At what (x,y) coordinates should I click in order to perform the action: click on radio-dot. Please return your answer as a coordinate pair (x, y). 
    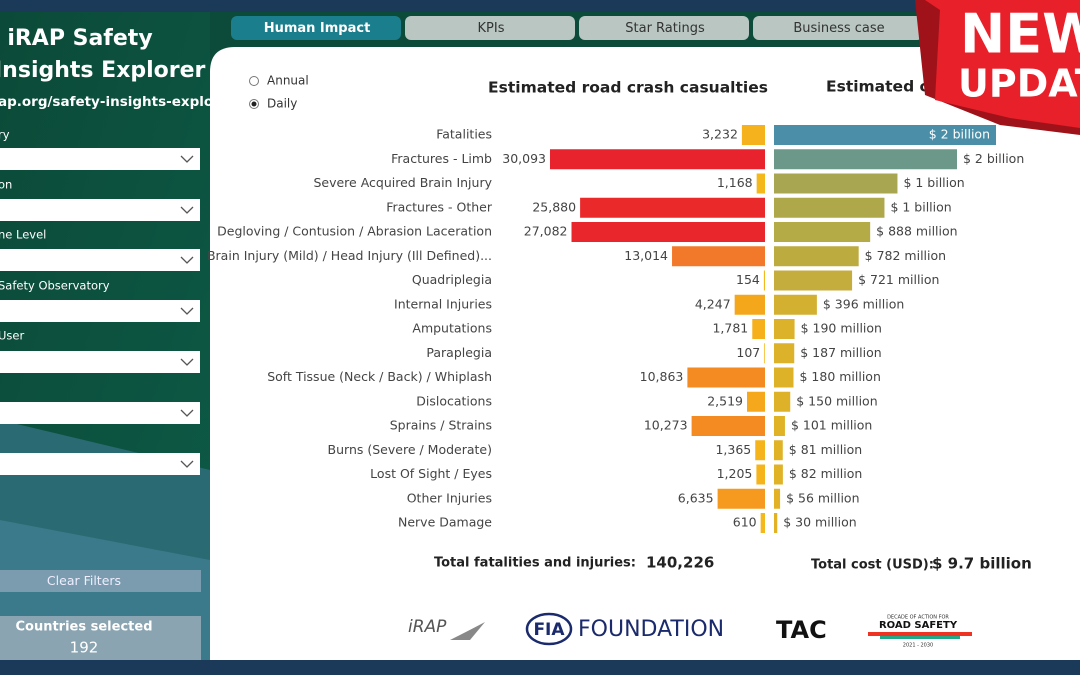
    Looking at the image, I should click on (254, 104).